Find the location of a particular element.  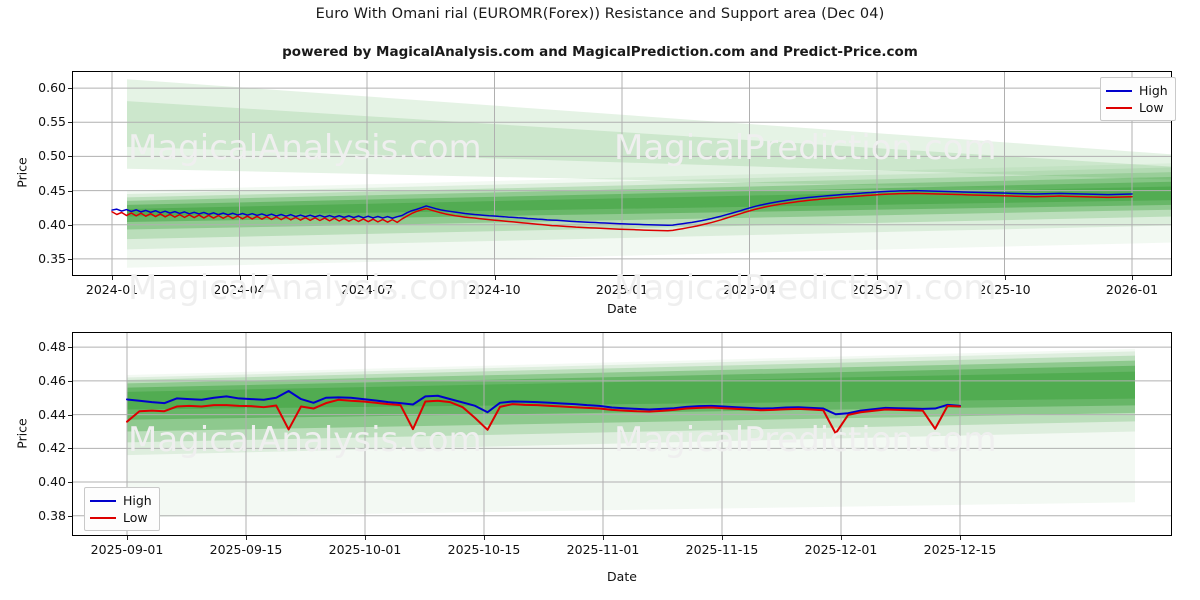

x-tick-label: 2024-01 is located at coordinates (112, 289).